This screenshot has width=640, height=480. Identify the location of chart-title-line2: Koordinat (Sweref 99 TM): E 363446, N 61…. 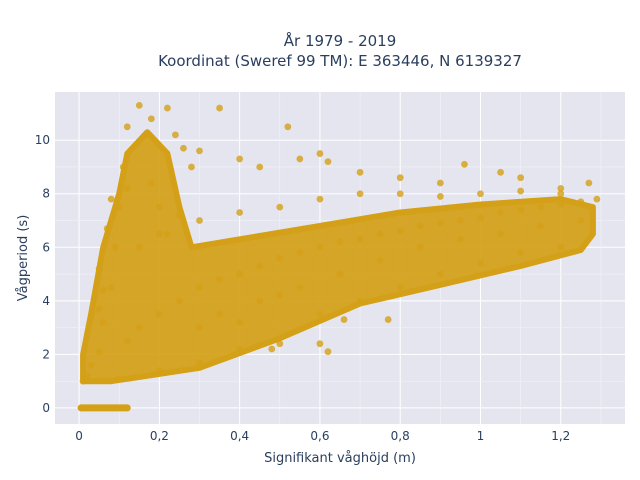
(340, 61).